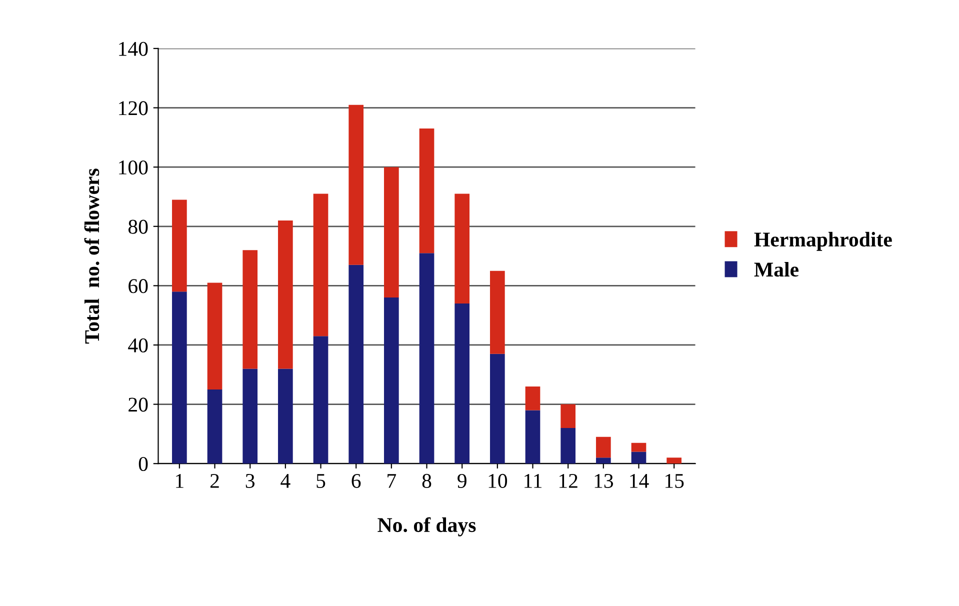 The image size is (959, 606). What do you see at coordinates (427, 526) in the screenshot?
I see `x-axis-title: No. of days` at bounding box center [427, 526].